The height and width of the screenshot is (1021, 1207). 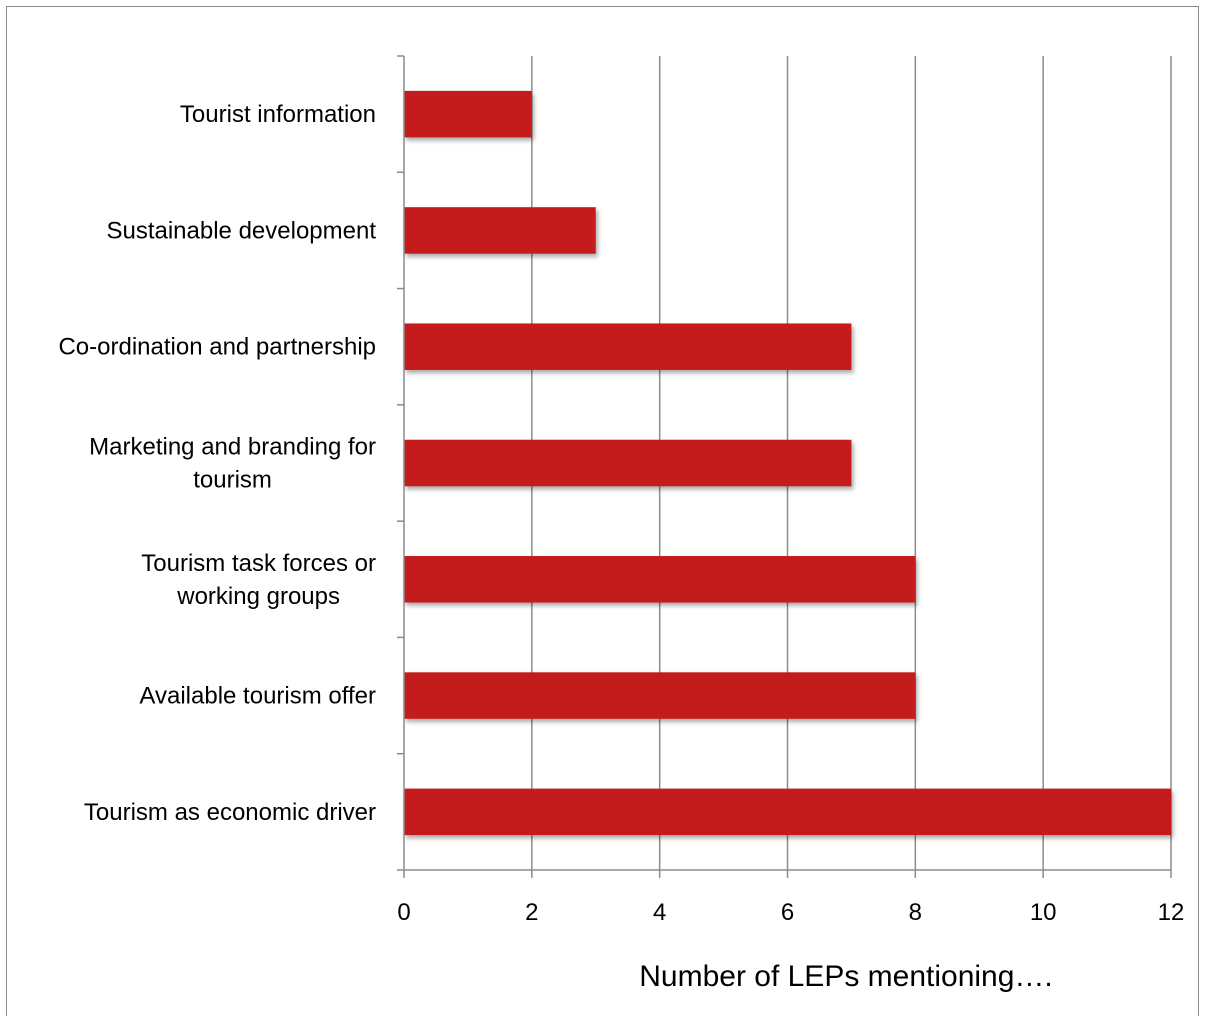 What do you see at coordinates (258, 563) in the screenshot?
I see `category-label-line: Tourism task forces or` at bounding box center [258, 563].